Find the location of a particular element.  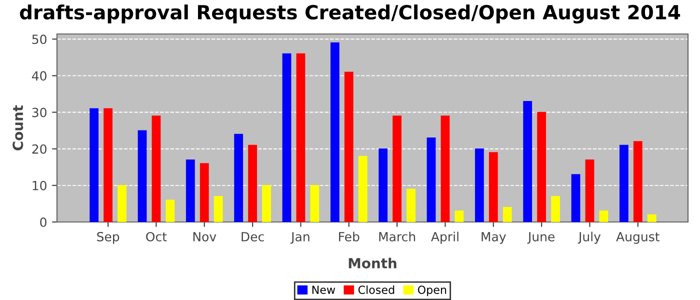

x-tick-label: Jan is located at coordinates (300, 238).